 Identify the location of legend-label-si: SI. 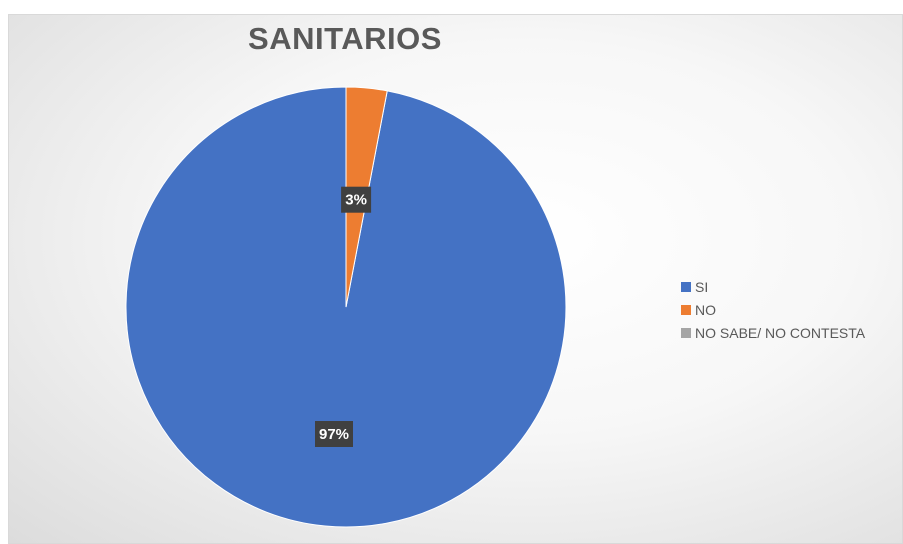
(702, 286).